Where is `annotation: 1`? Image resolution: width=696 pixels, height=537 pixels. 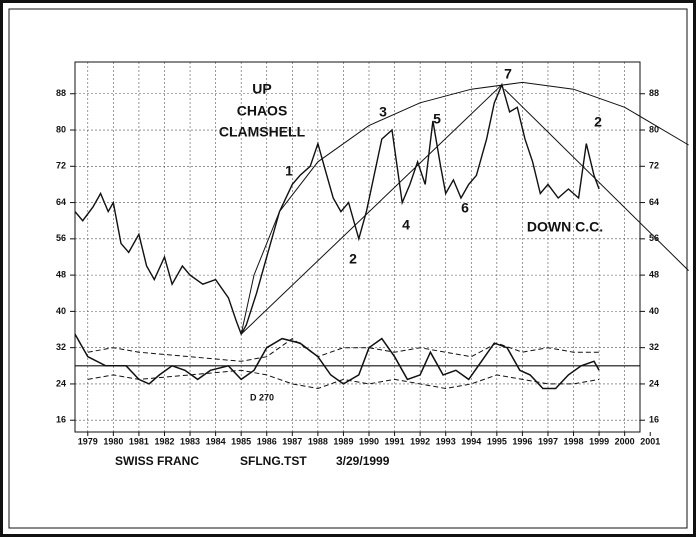 annotation: 1 is located at coordinates (289, 171).